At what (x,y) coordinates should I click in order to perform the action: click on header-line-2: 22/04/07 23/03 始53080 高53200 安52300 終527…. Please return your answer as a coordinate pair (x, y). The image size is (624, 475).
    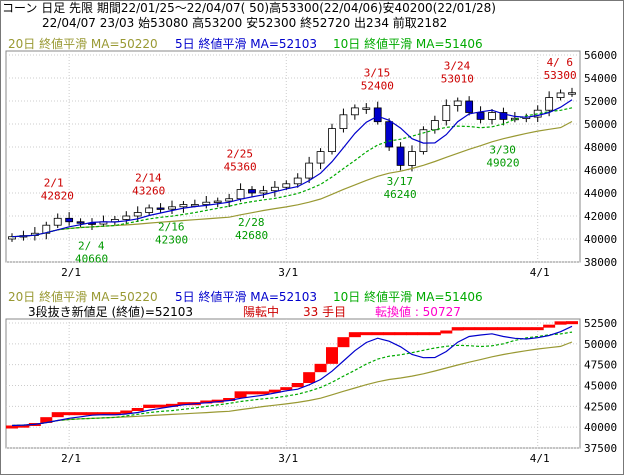
    Looking at the image, I should click on (244, 22).